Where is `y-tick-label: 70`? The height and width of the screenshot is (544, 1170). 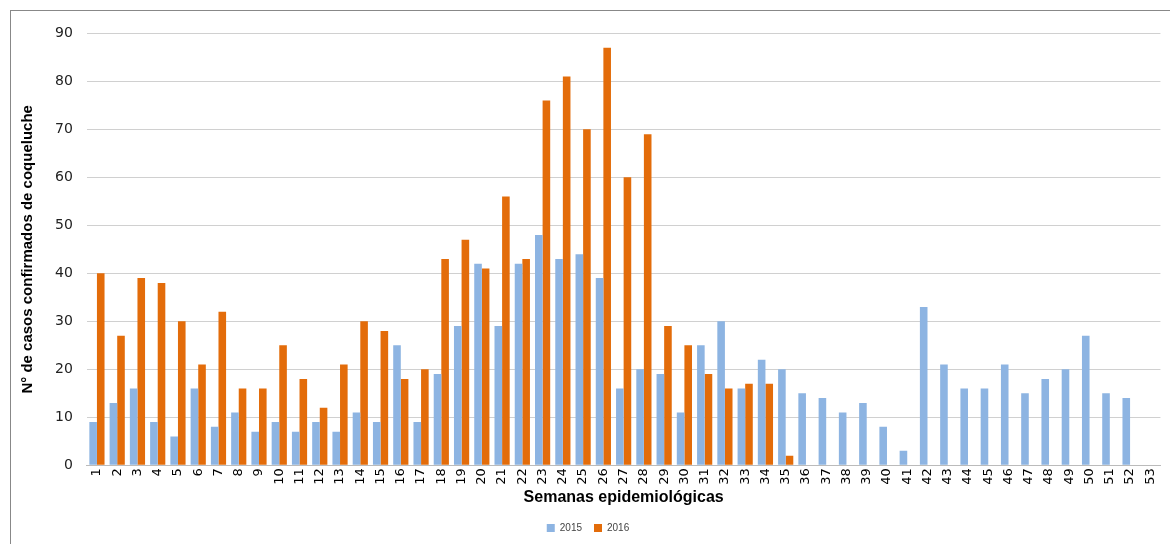
y-tick-label: 70 is located at coordinates (63, 128).